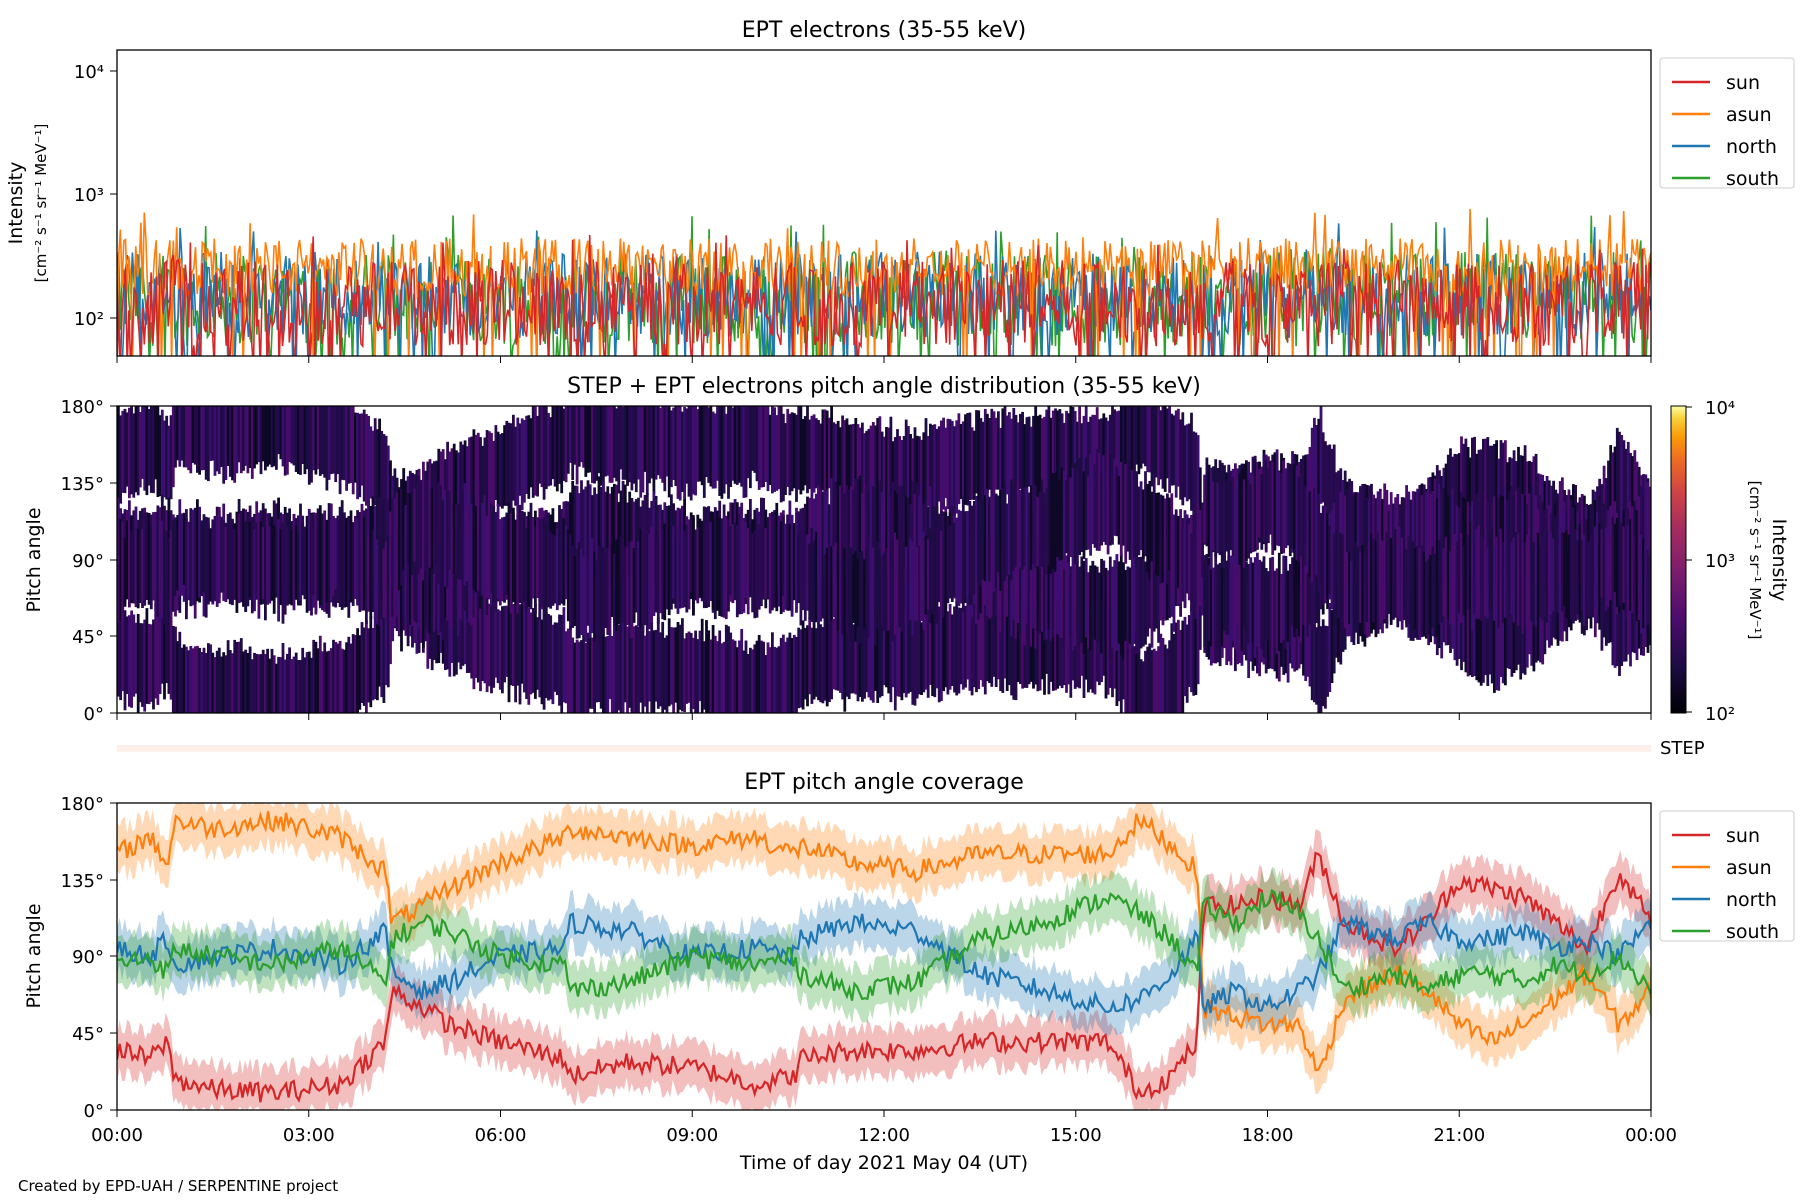 The height and width of the screenshot is (1200, 1800). What do you see at coordinates (1682, 748) in the screenshot?
I see `step-label: STEP` at bounding box center [1682, 748].